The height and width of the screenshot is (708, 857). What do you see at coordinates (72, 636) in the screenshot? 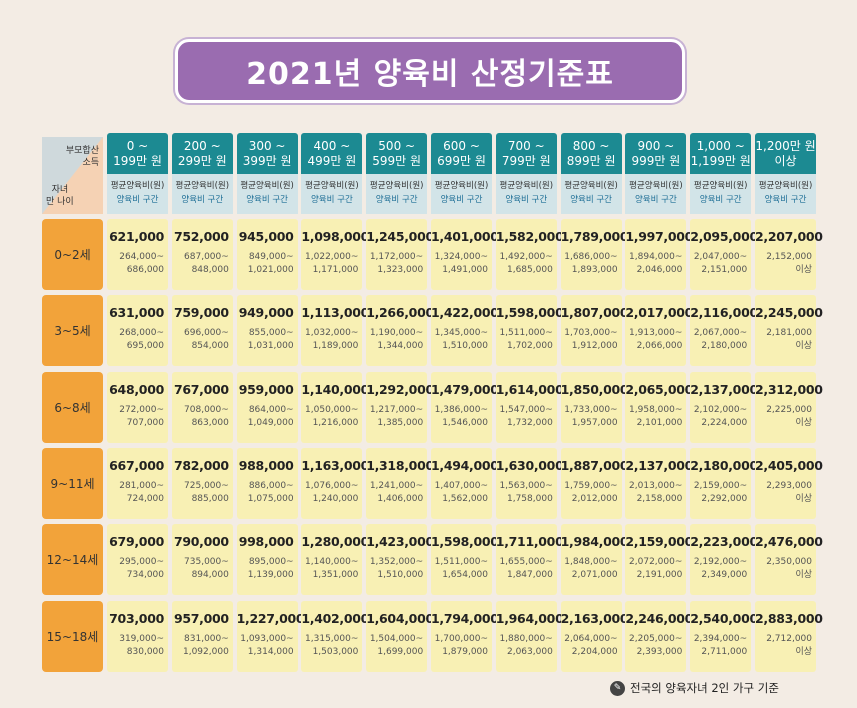
I see `age-group-label: 15~18세` at bounding box center [72, 636].